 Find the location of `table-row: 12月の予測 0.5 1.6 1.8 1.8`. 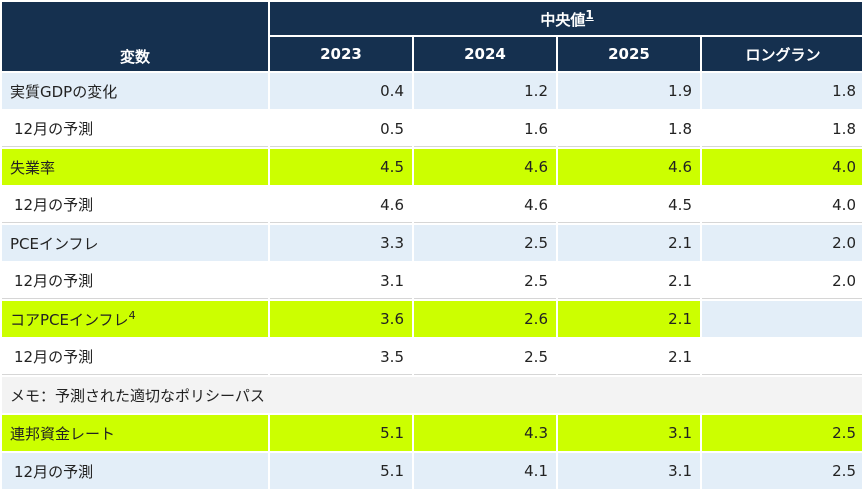

table-row: 12月の予測 0.5 1.6 1.8 1.8 is located at coordinates (432, 129).